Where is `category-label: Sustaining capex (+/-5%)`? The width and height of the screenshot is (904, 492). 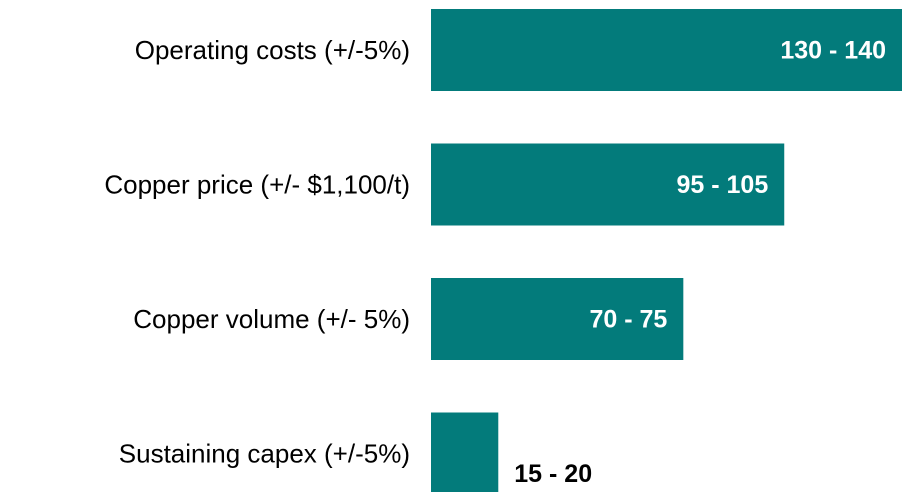
category-label: Sustaining capex (+/-5%) is located at coordinates (264, 453).